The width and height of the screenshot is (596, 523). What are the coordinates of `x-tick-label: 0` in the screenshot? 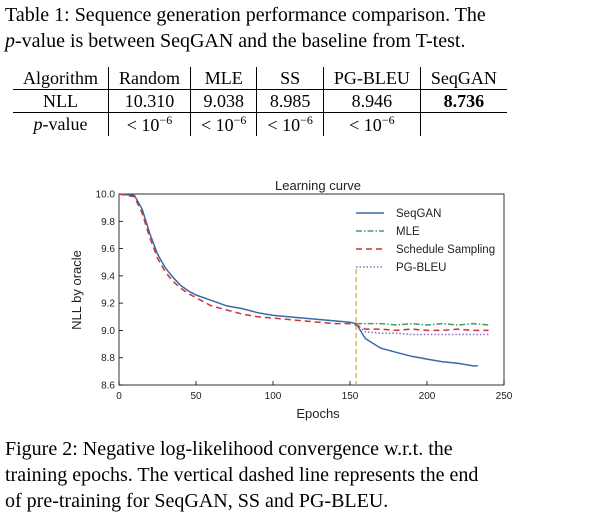 It's located at (119, 396).